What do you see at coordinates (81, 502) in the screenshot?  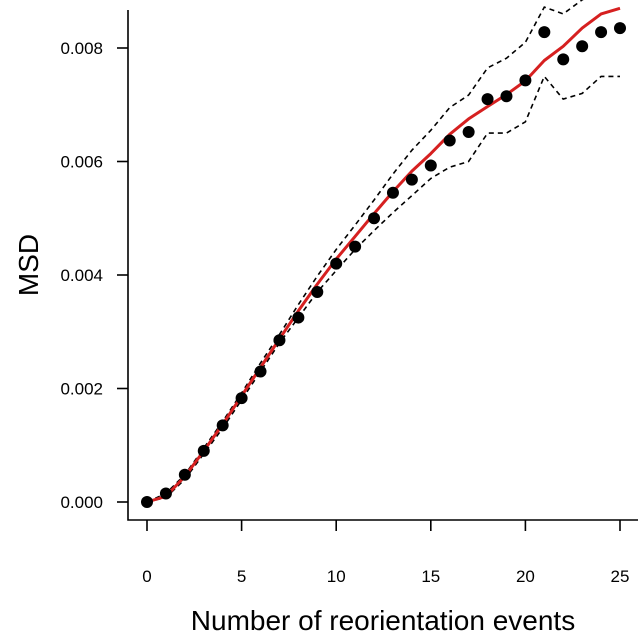 I see `y-tick-label: 0.000` at bounding box center [81, 502].